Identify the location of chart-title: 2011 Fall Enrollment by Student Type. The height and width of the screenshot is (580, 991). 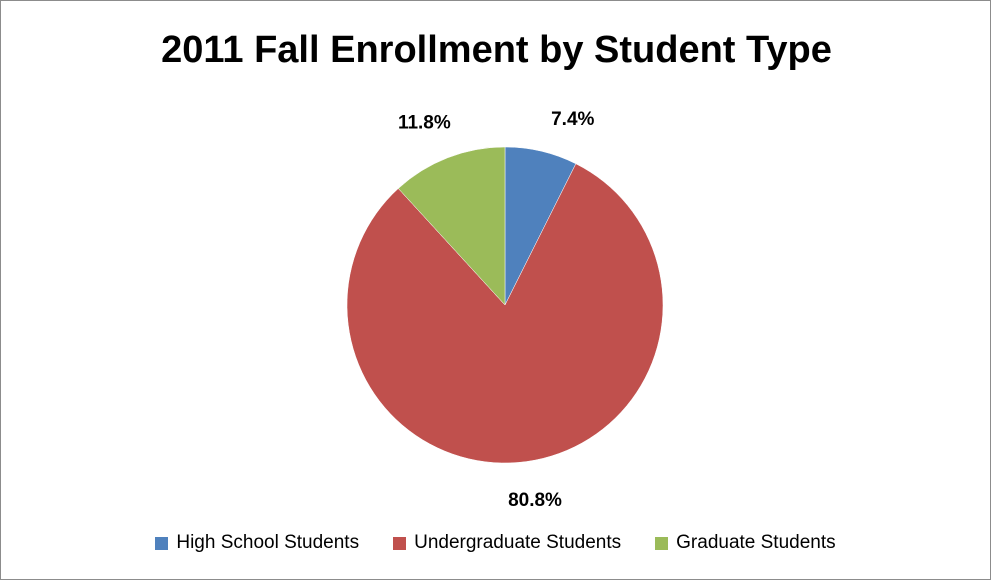
(496, 50).